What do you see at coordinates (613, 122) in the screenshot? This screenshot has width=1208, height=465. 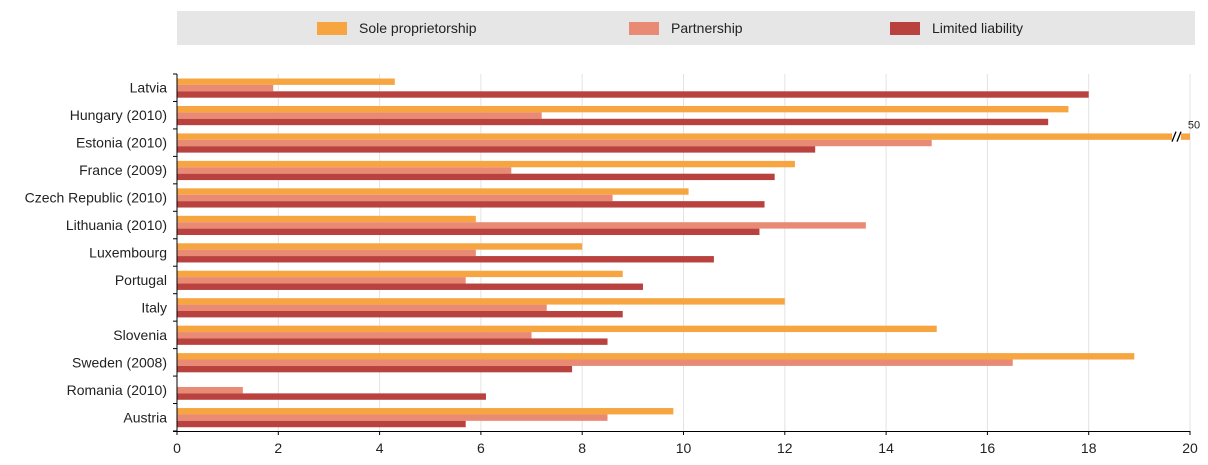 I see `bar-hungary-2010-limited-liability` at bounding box center [613, 122].